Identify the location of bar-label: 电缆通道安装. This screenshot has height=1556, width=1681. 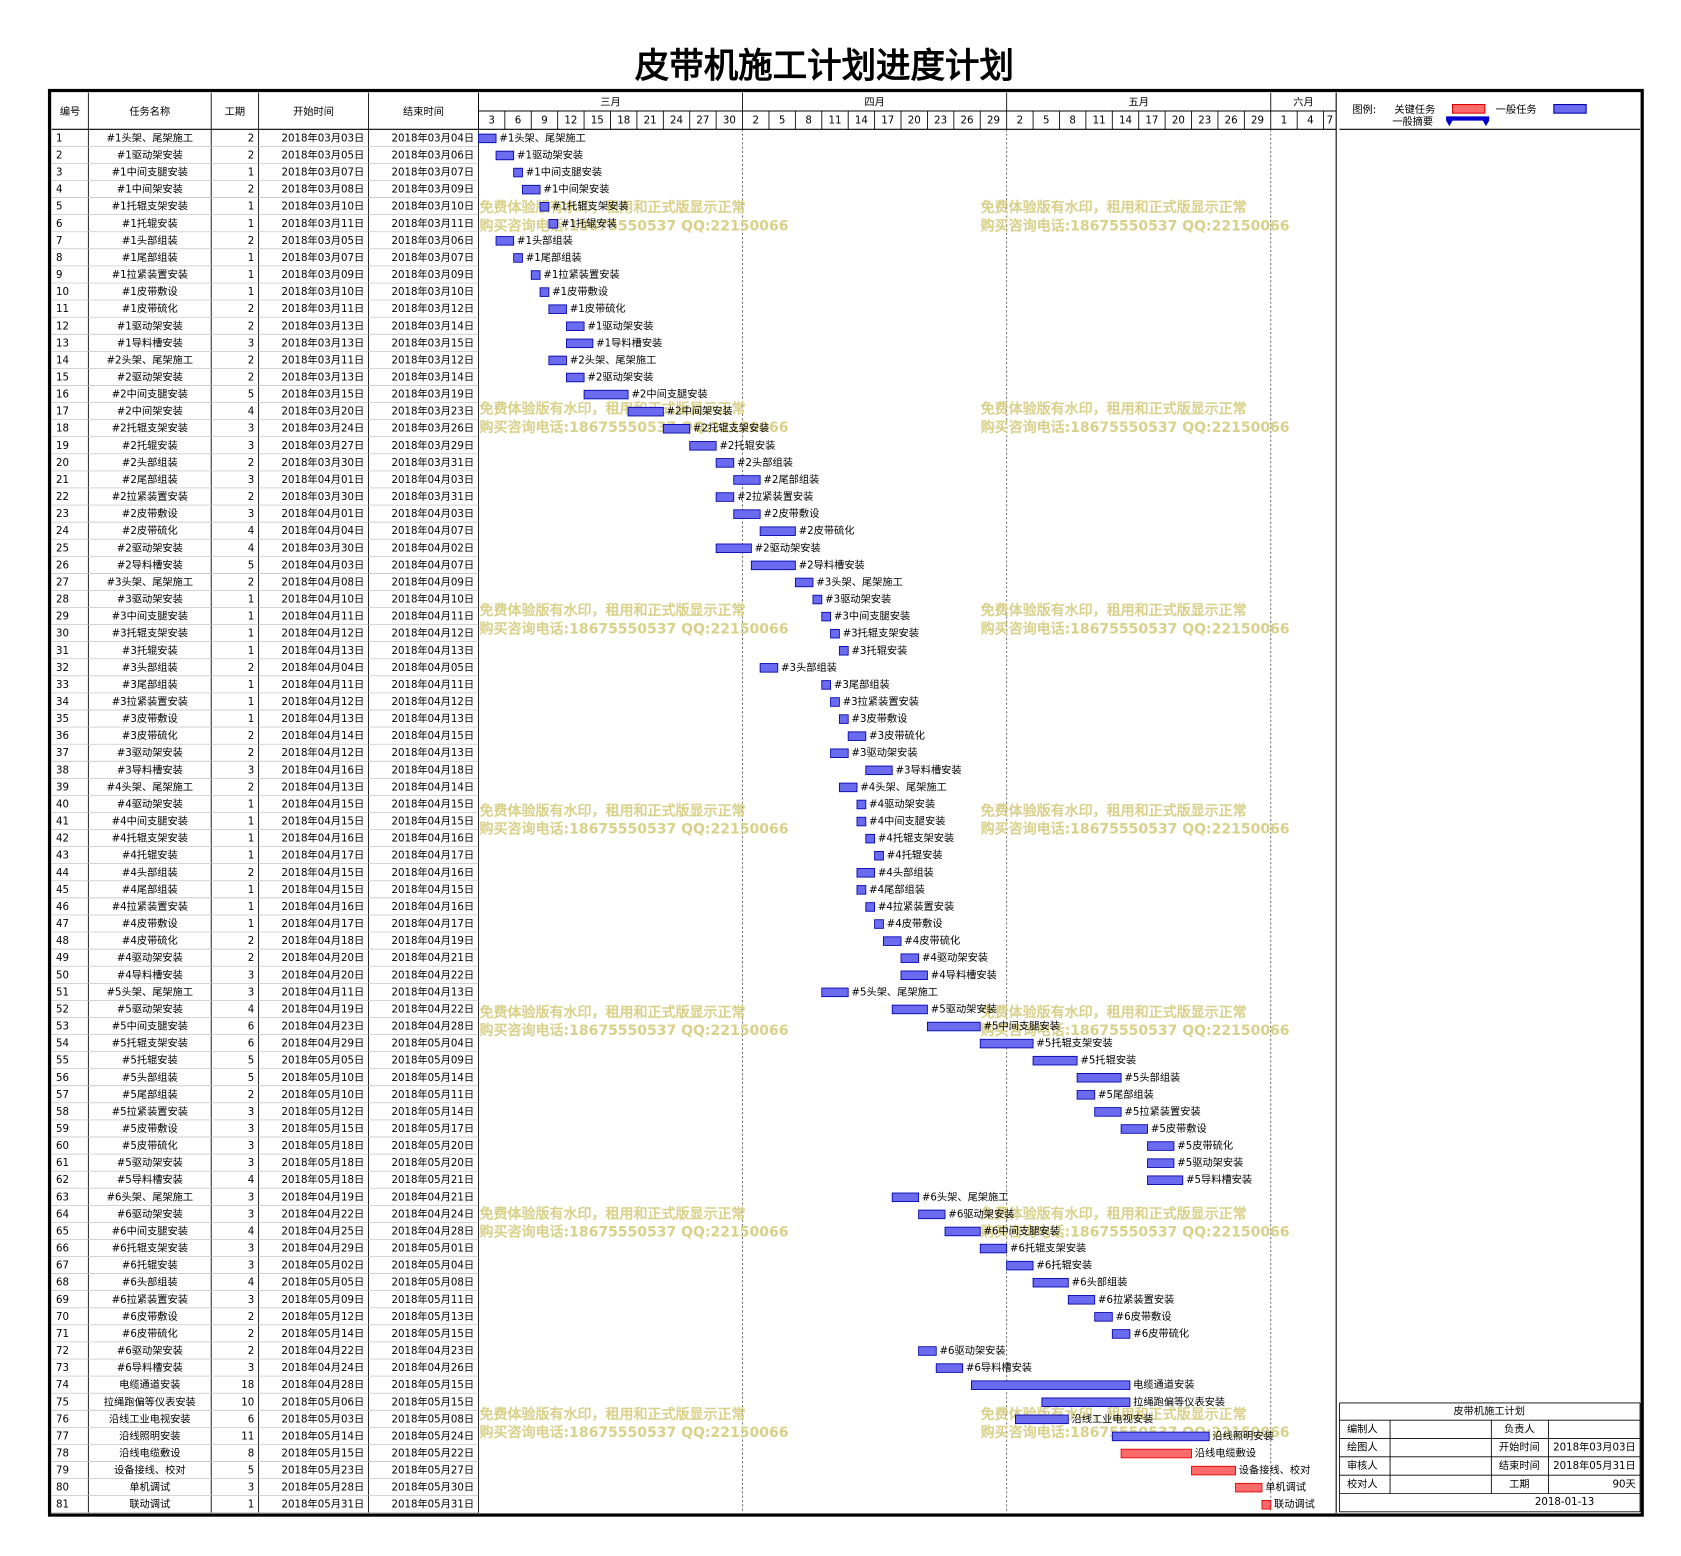
(1163, 1384).